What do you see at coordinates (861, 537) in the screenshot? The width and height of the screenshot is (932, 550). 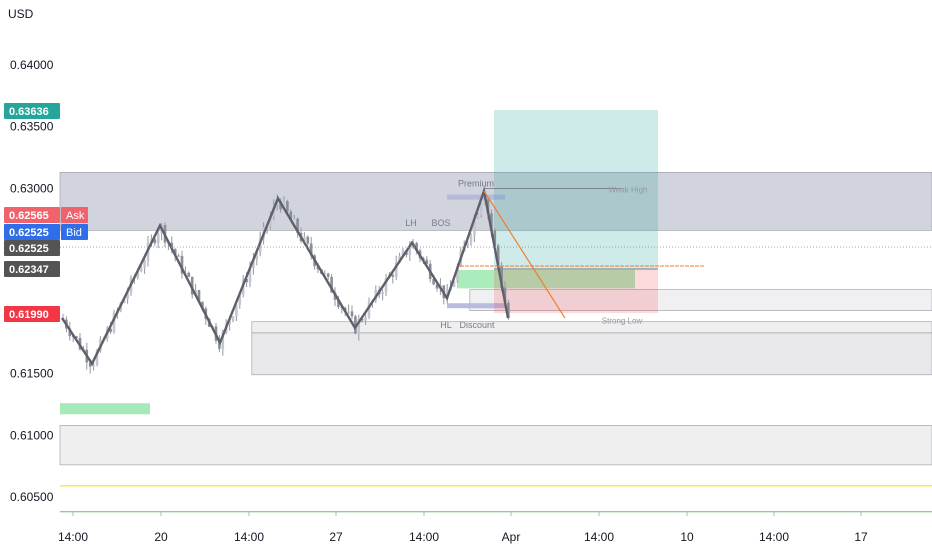 I see `x-tick-label: 17` at bounding box center [861, 537].